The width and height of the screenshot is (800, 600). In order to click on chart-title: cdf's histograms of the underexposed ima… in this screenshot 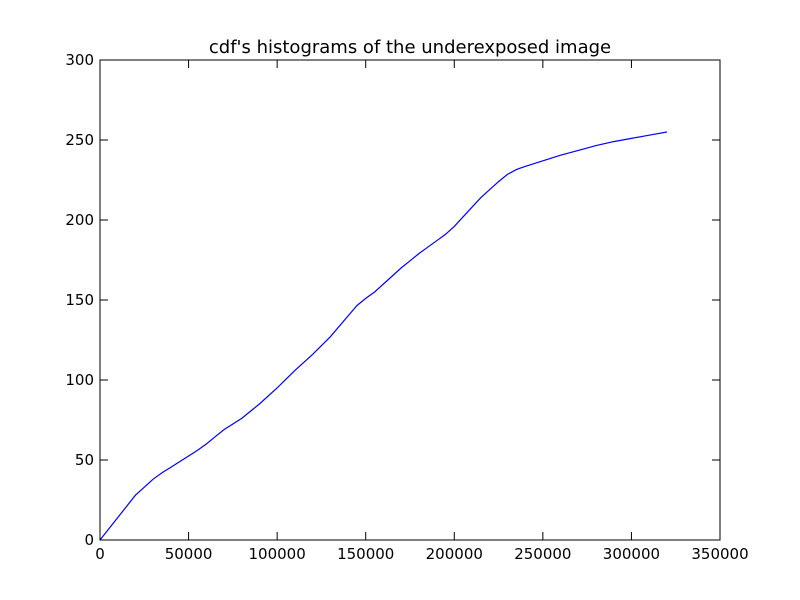, I will do `click(410, 47)`.